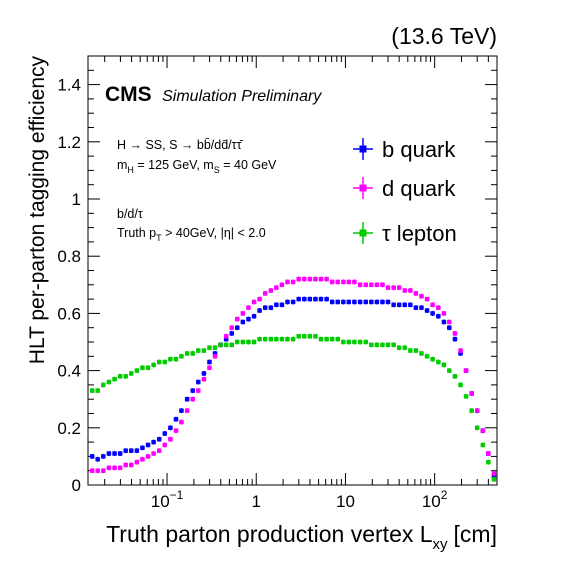  Describe the element at coordinates (248, 165) in the screenshot. I see `mass-ms-value: = 40 GeV` at that location.